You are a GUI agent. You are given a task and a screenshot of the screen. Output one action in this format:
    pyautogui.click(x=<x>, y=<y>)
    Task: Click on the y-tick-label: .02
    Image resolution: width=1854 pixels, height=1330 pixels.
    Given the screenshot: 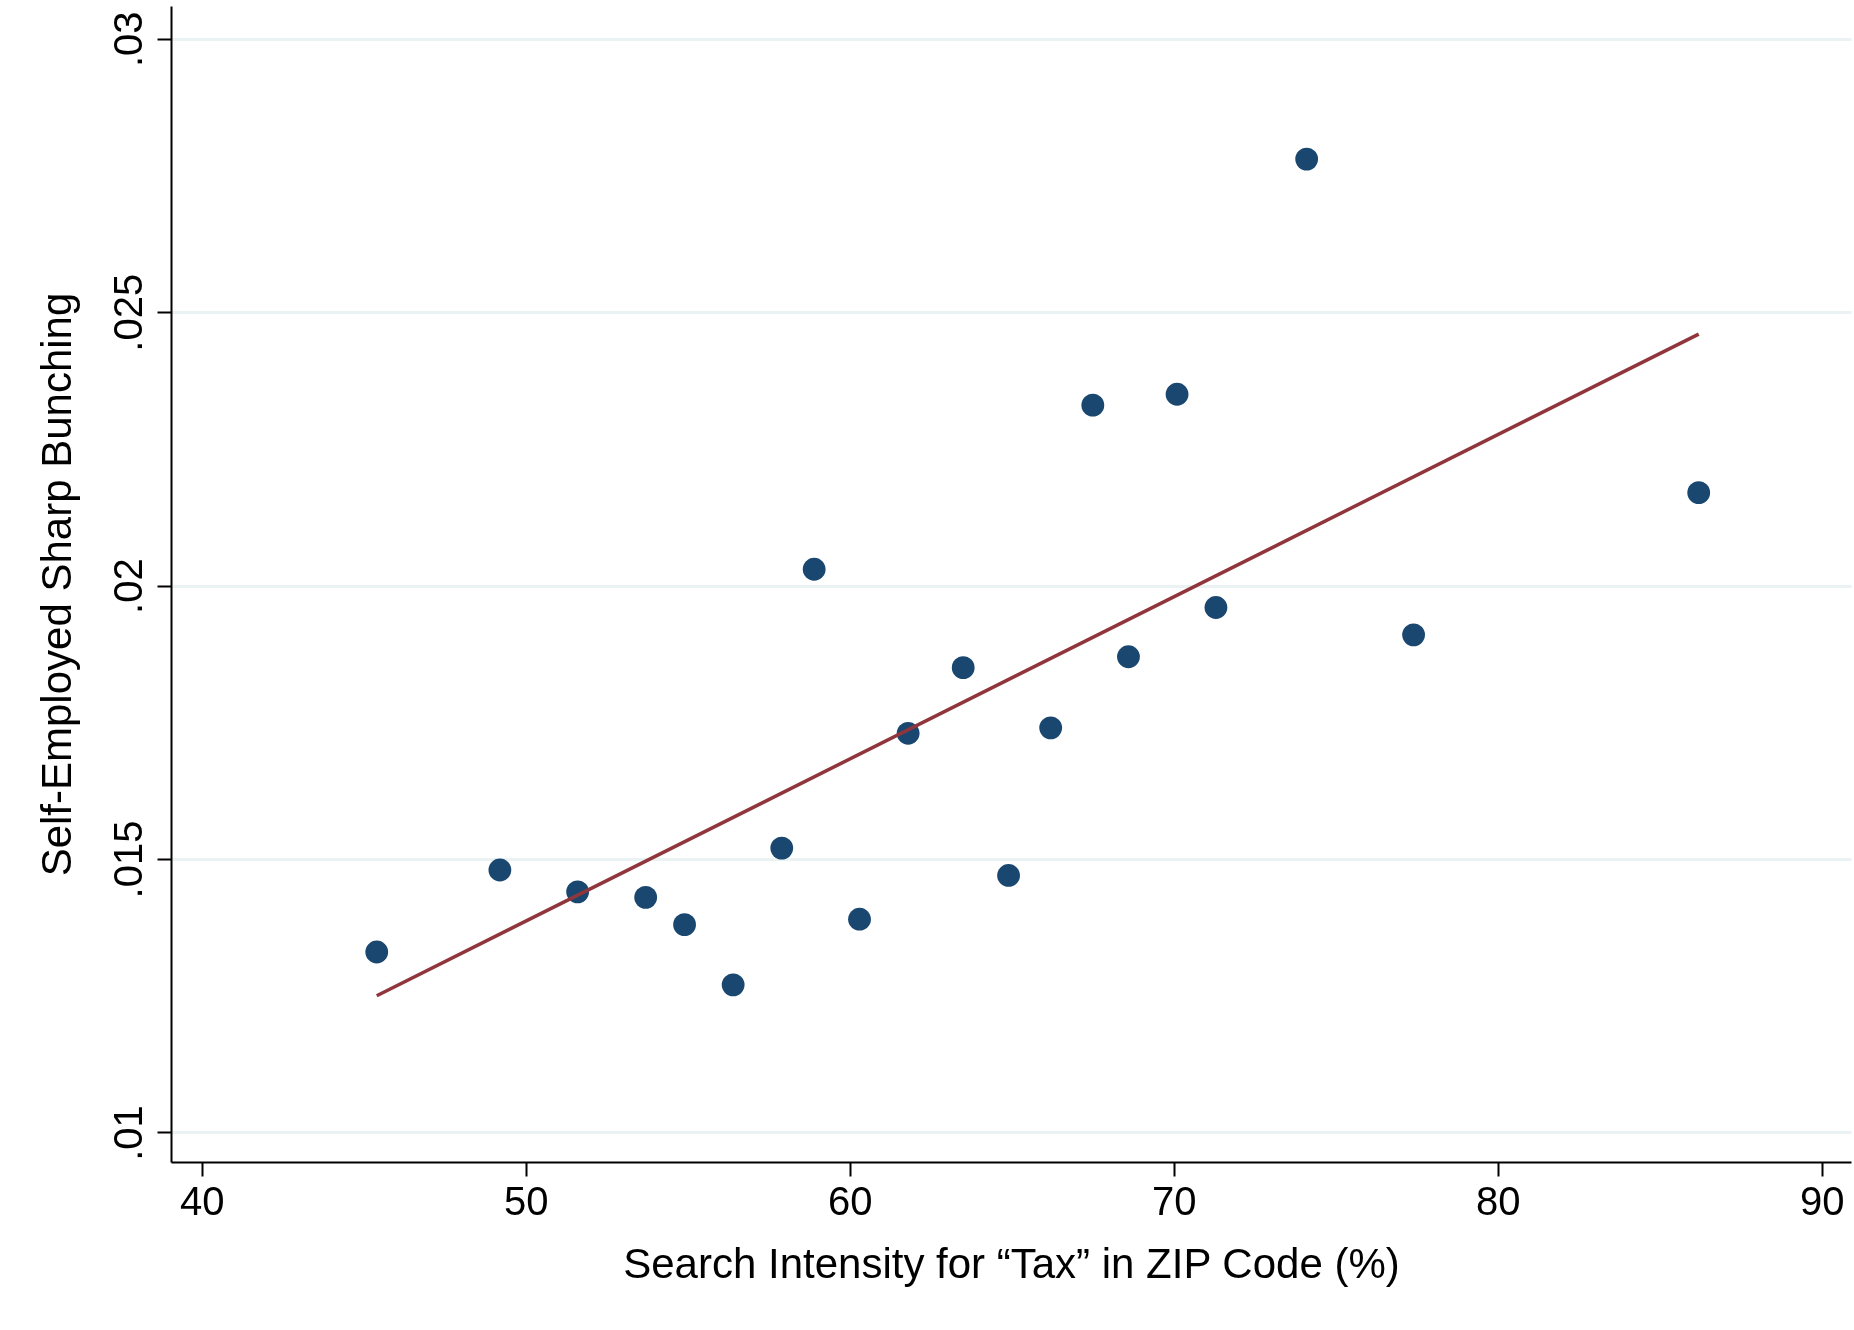 What is the action you would take?
    pyautogui.click(x=127, y=586)
    